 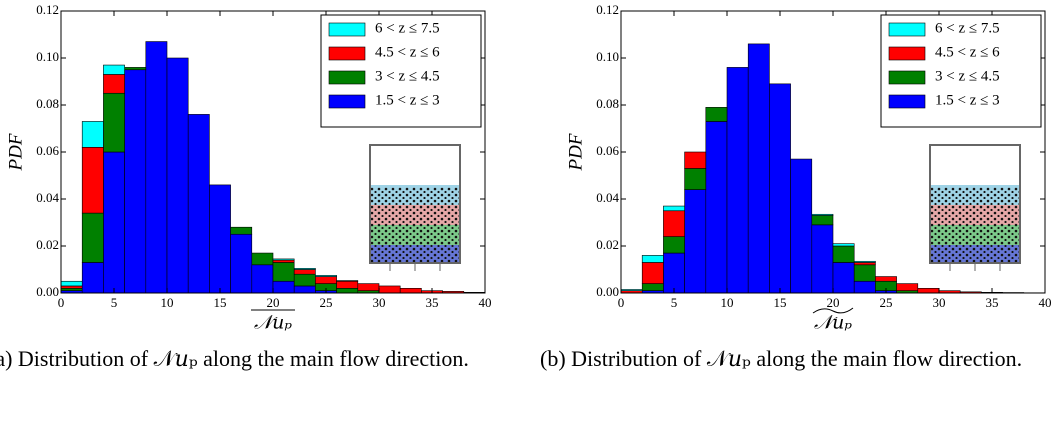 What do you see at coordinates (47, 244) in the screenshot?
I see `y-tick-label: 0.02` at bounding box center [47, 244].